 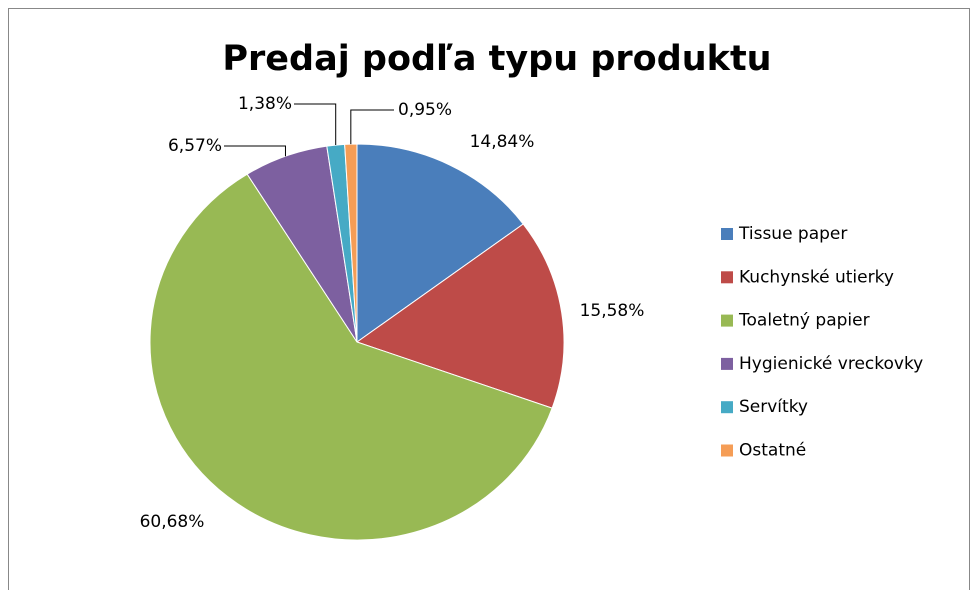 I want to click on data-label: 1,38%, so click(x=265, y=104).